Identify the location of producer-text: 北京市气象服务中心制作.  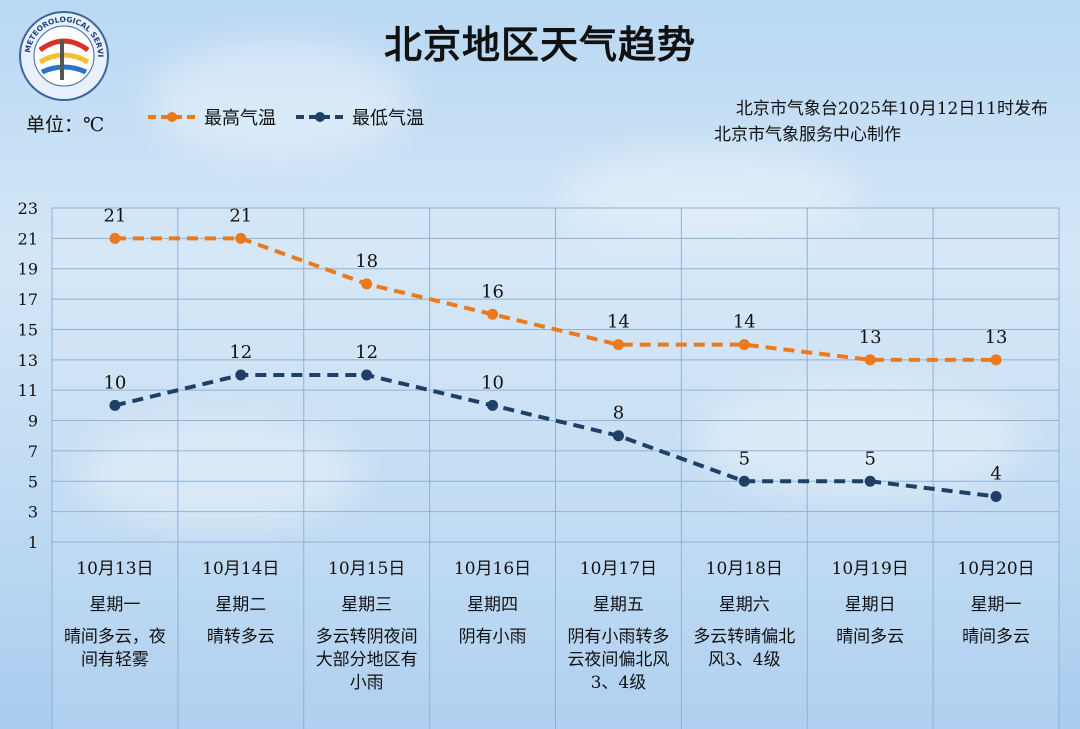
(807, 135).